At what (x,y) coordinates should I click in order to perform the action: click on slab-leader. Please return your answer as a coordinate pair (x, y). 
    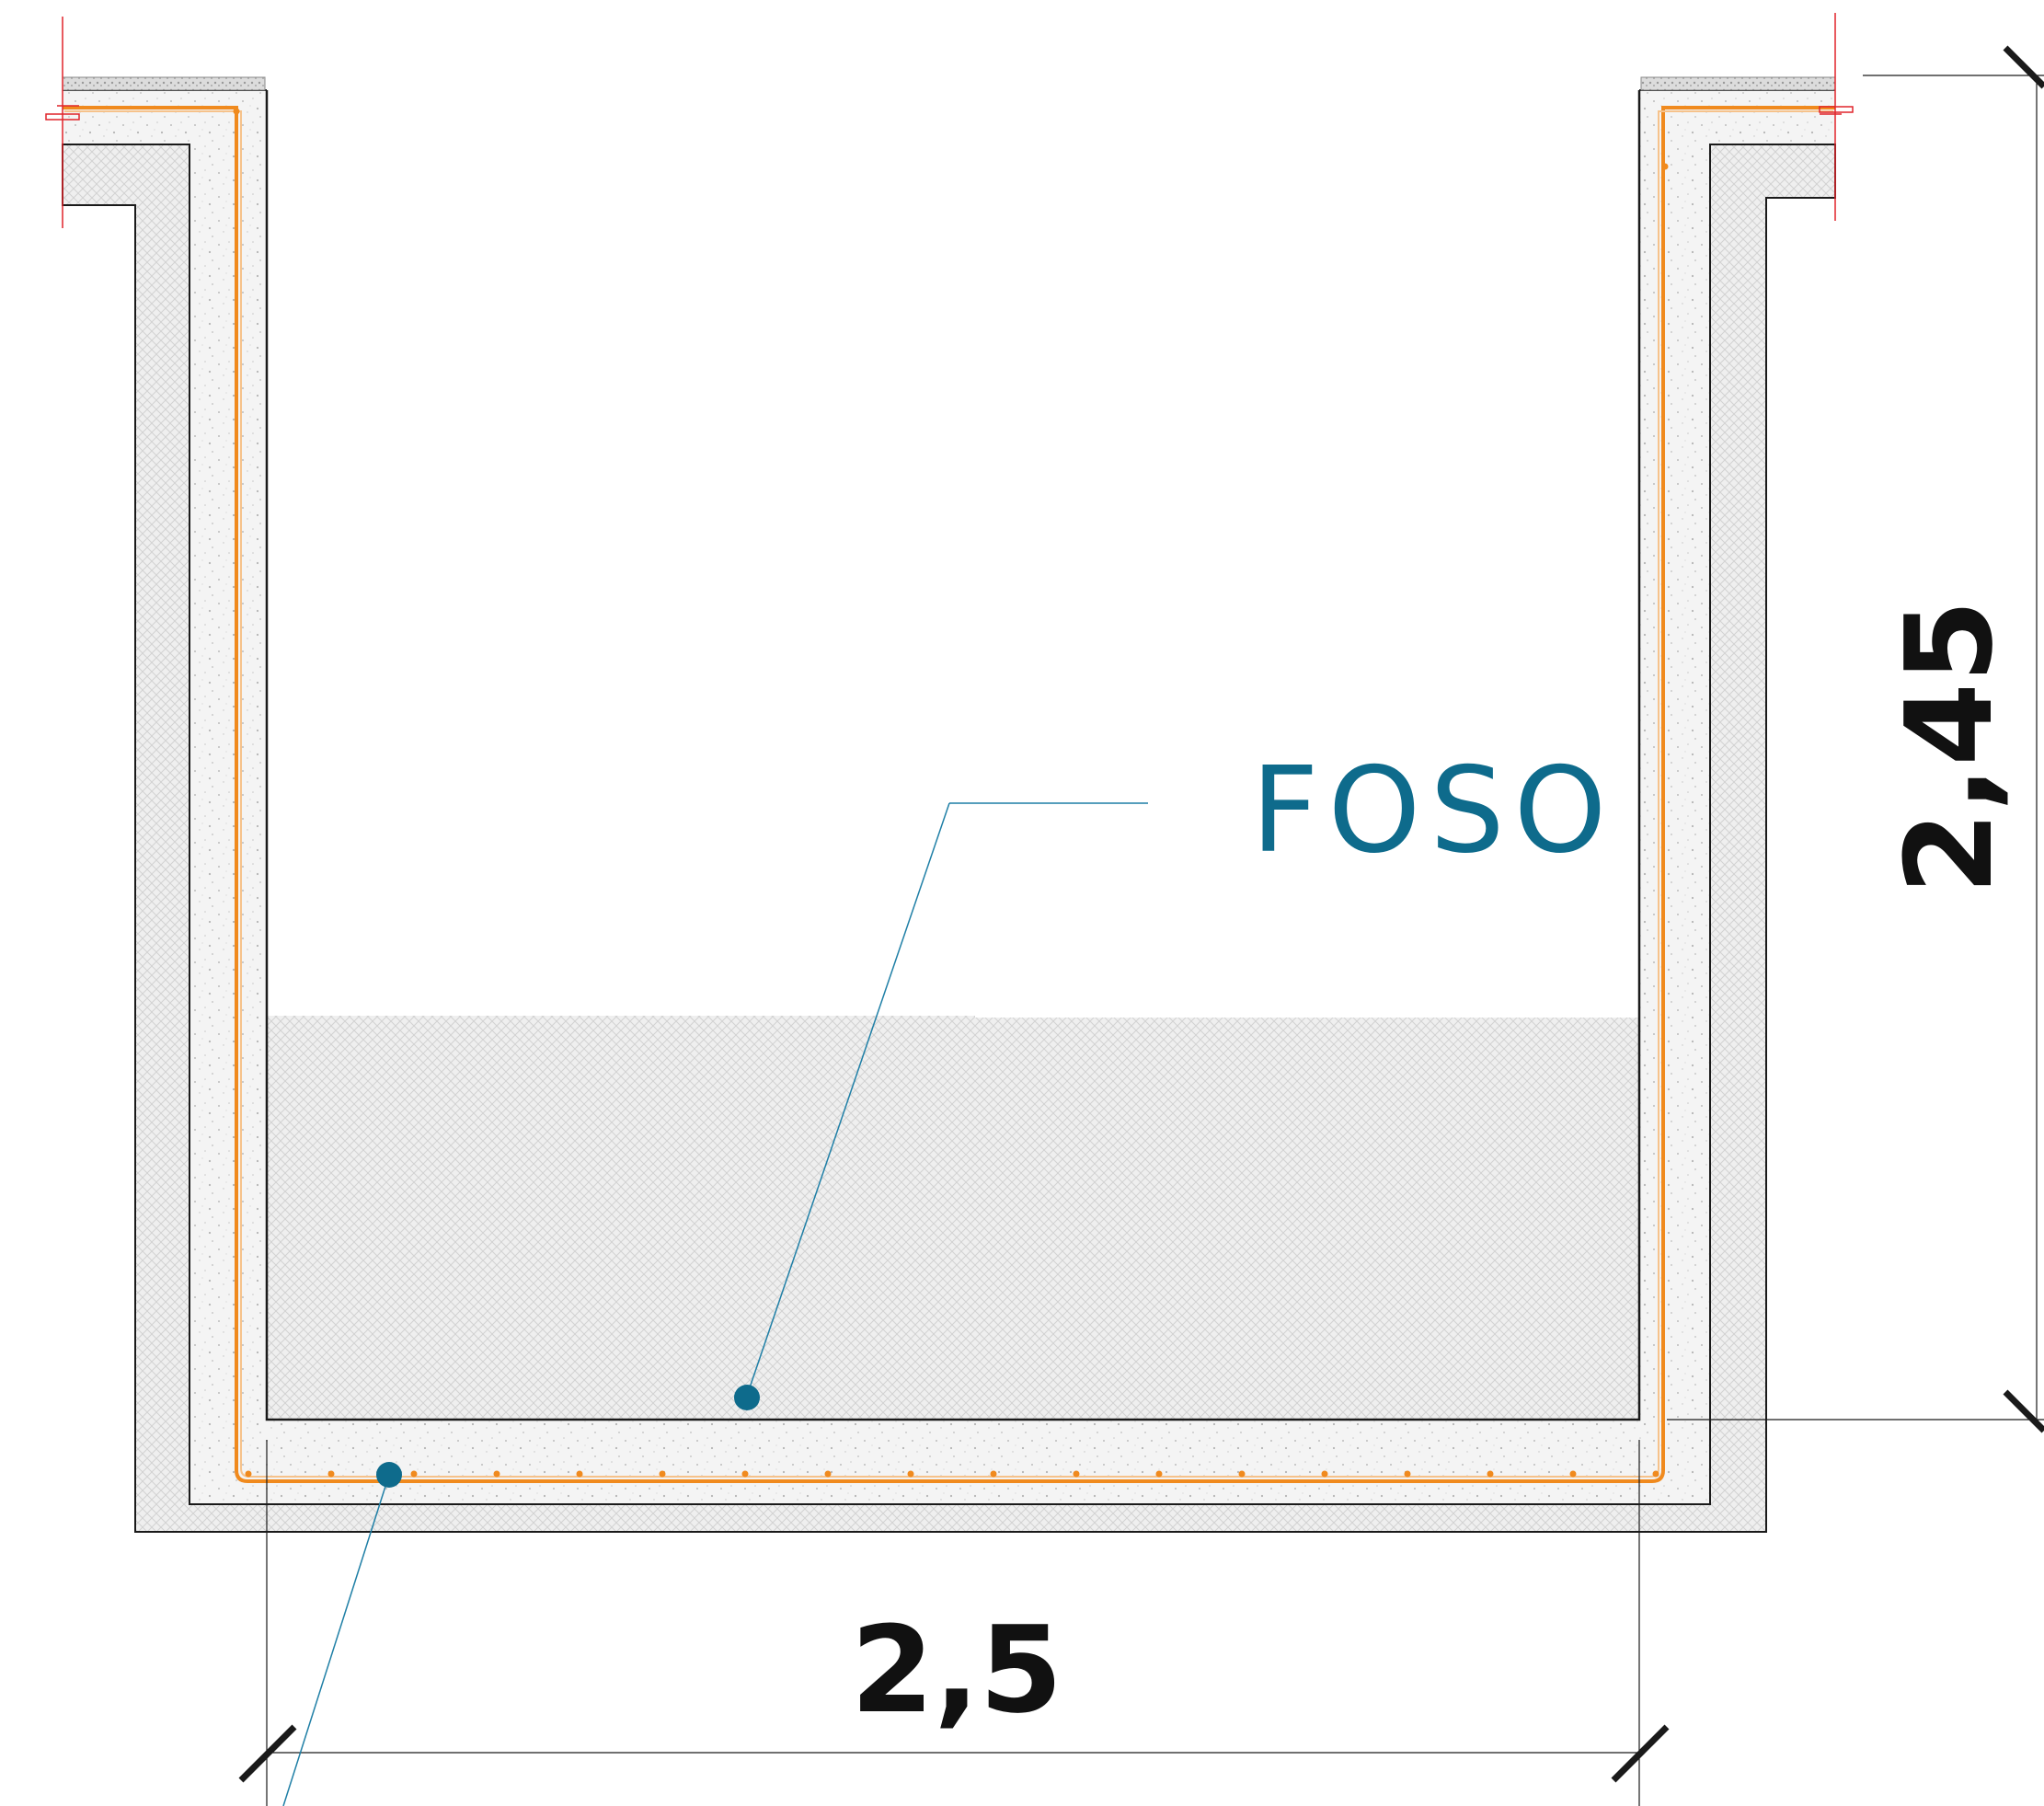
    Looking at the image, I should click on (336, 1640).